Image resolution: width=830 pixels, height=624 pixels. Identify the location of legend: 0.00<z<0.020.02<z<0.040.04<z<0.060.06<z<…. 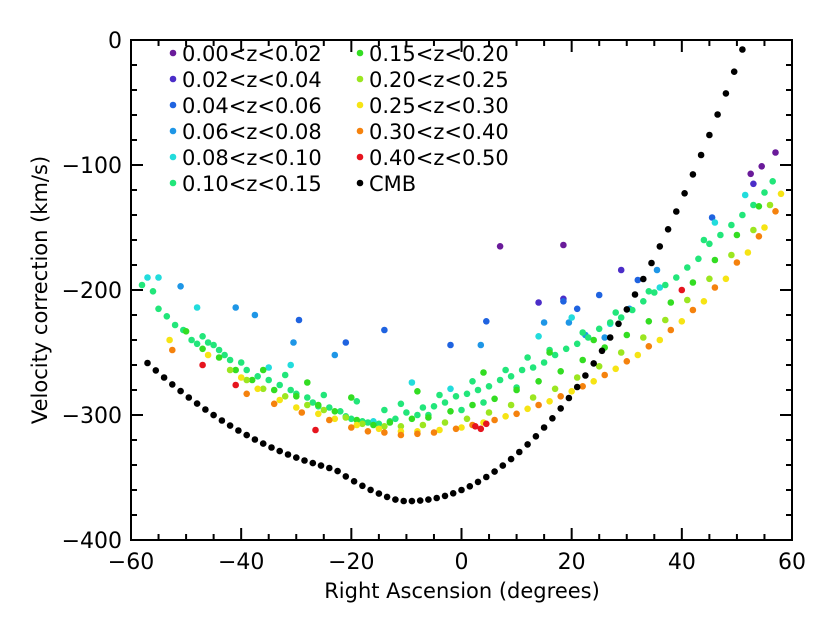
(339, 119).